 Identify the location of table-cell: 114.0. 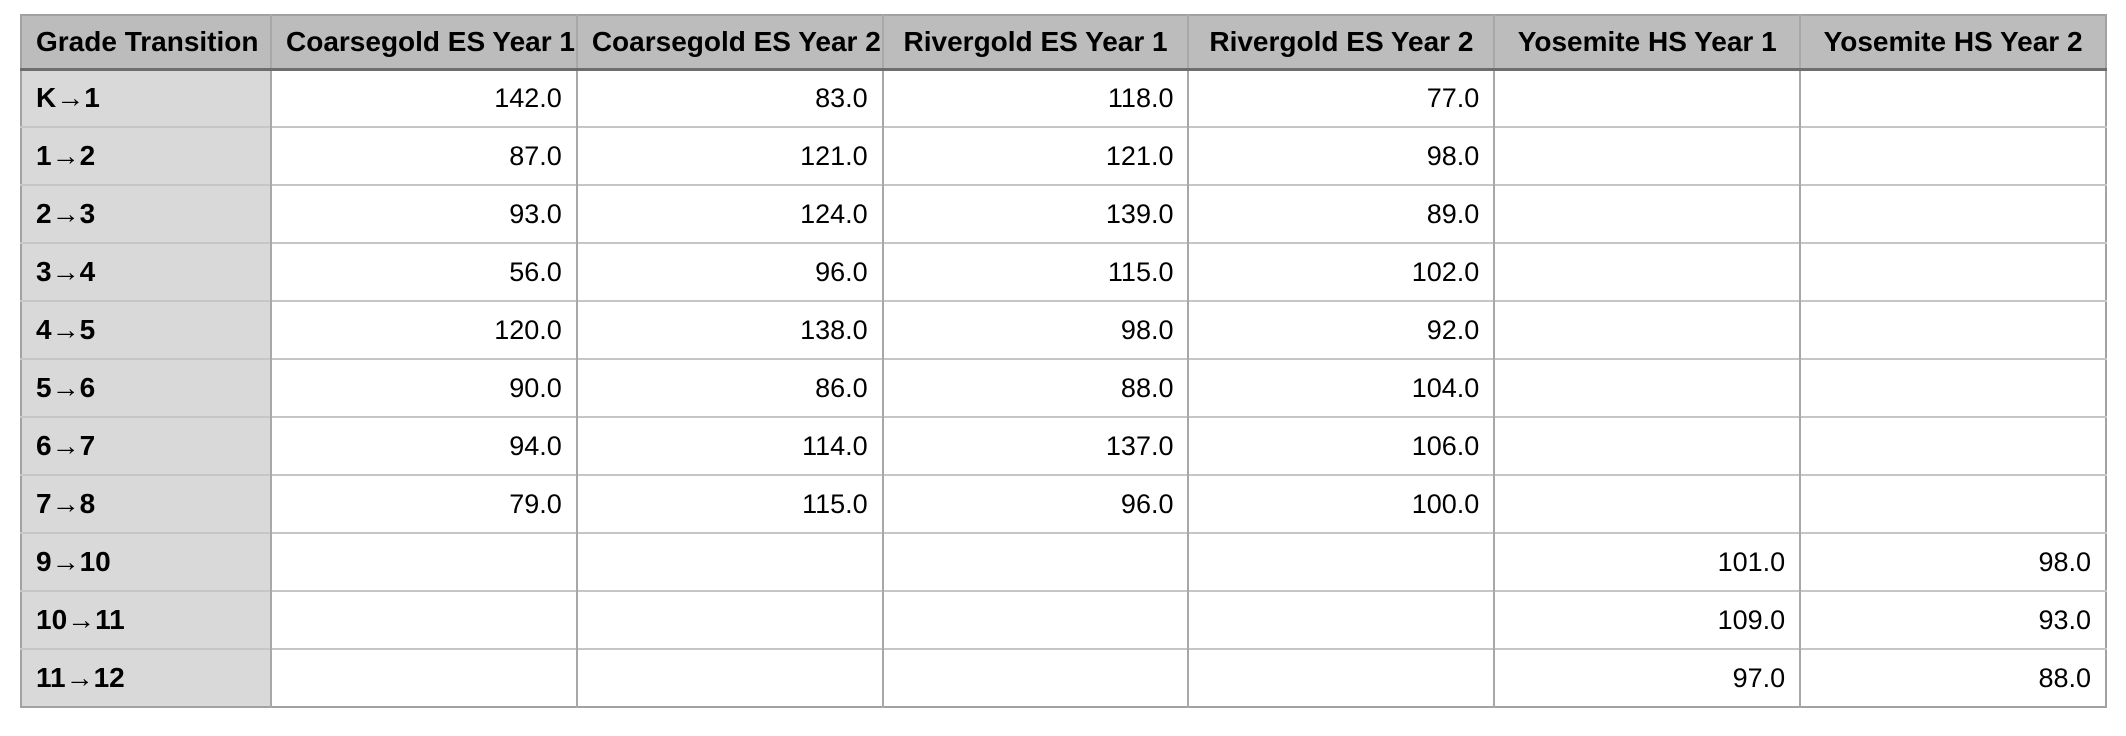
(729, 445).